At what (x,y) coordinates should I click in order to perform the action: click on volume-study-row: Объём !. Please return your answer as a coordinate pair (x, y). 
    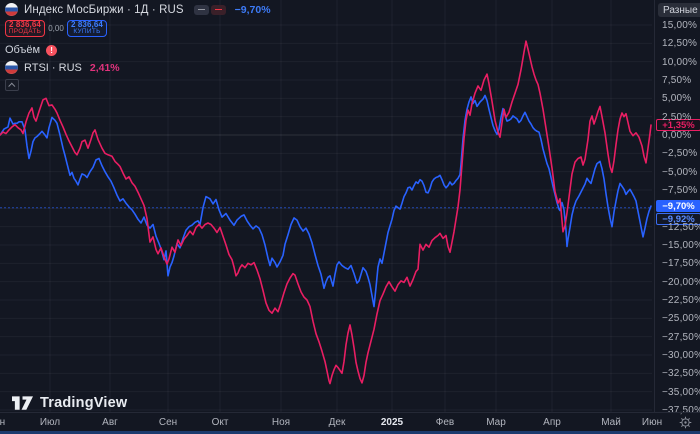
    Looking at the image, I should click on (138, 50).